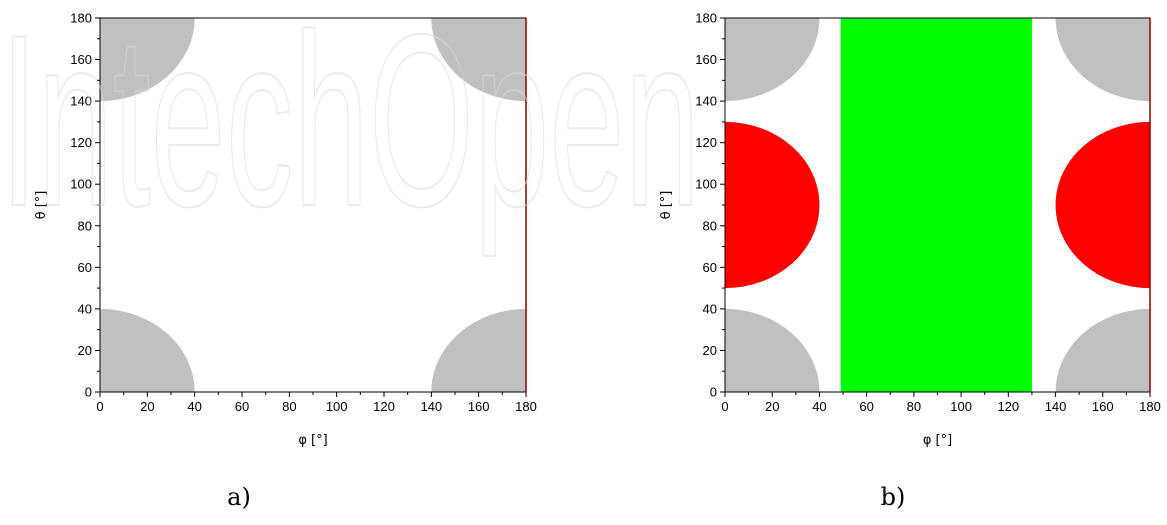  I want to click on panel-a-x-tick-label: 80, so click(289, 406).